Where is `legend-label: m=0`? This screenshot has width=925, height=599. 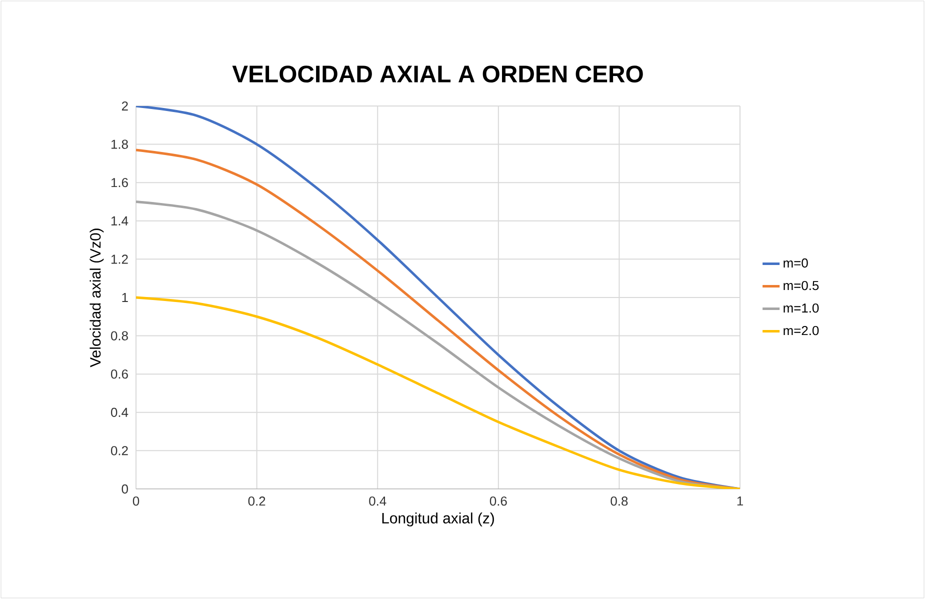
legend-label: m=0 is located at coordinates (796, 263).